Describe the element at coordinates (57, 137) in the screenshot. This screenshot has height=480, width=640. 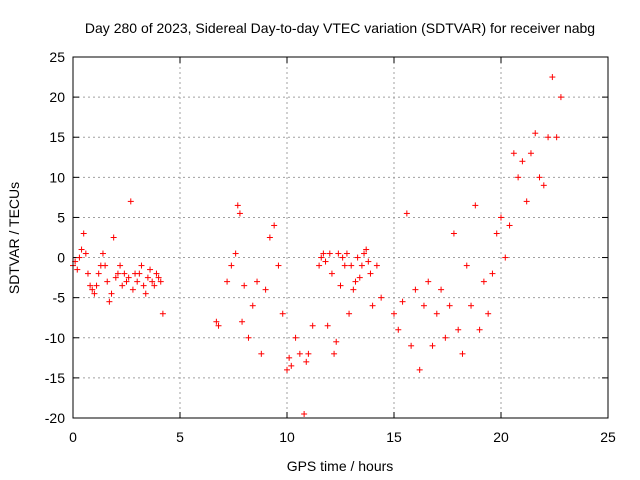
I see `y-tick-label: 15` at that location.